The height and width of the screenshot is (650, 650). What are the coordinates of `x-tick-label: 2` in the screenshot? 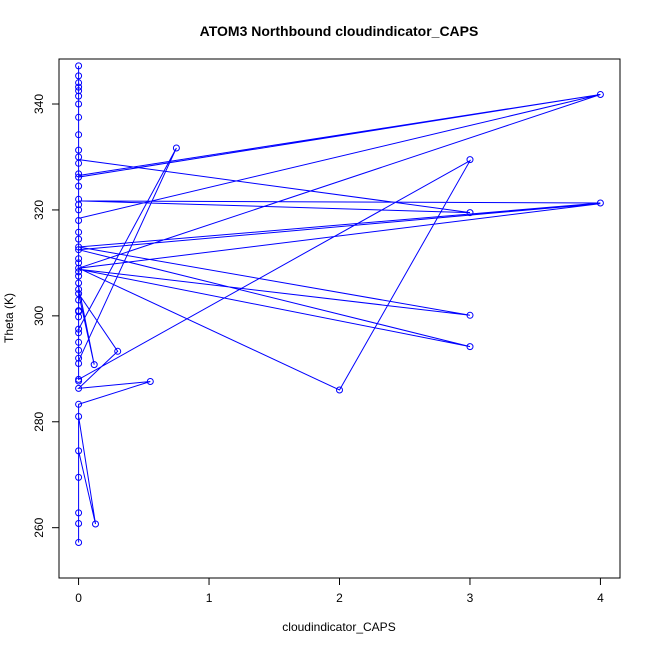 It's located at (339, 598).